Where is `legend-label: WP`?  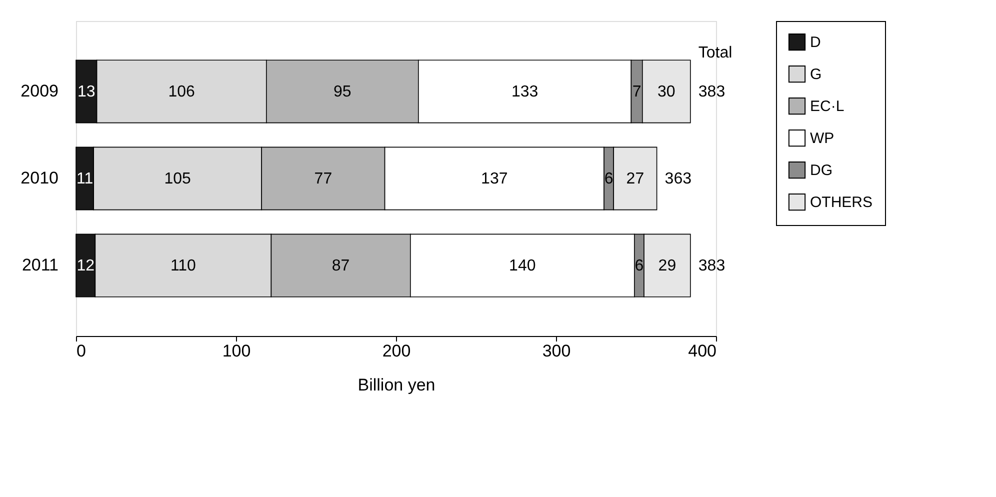 legend-label: WP is located at coordinates (822, 138).